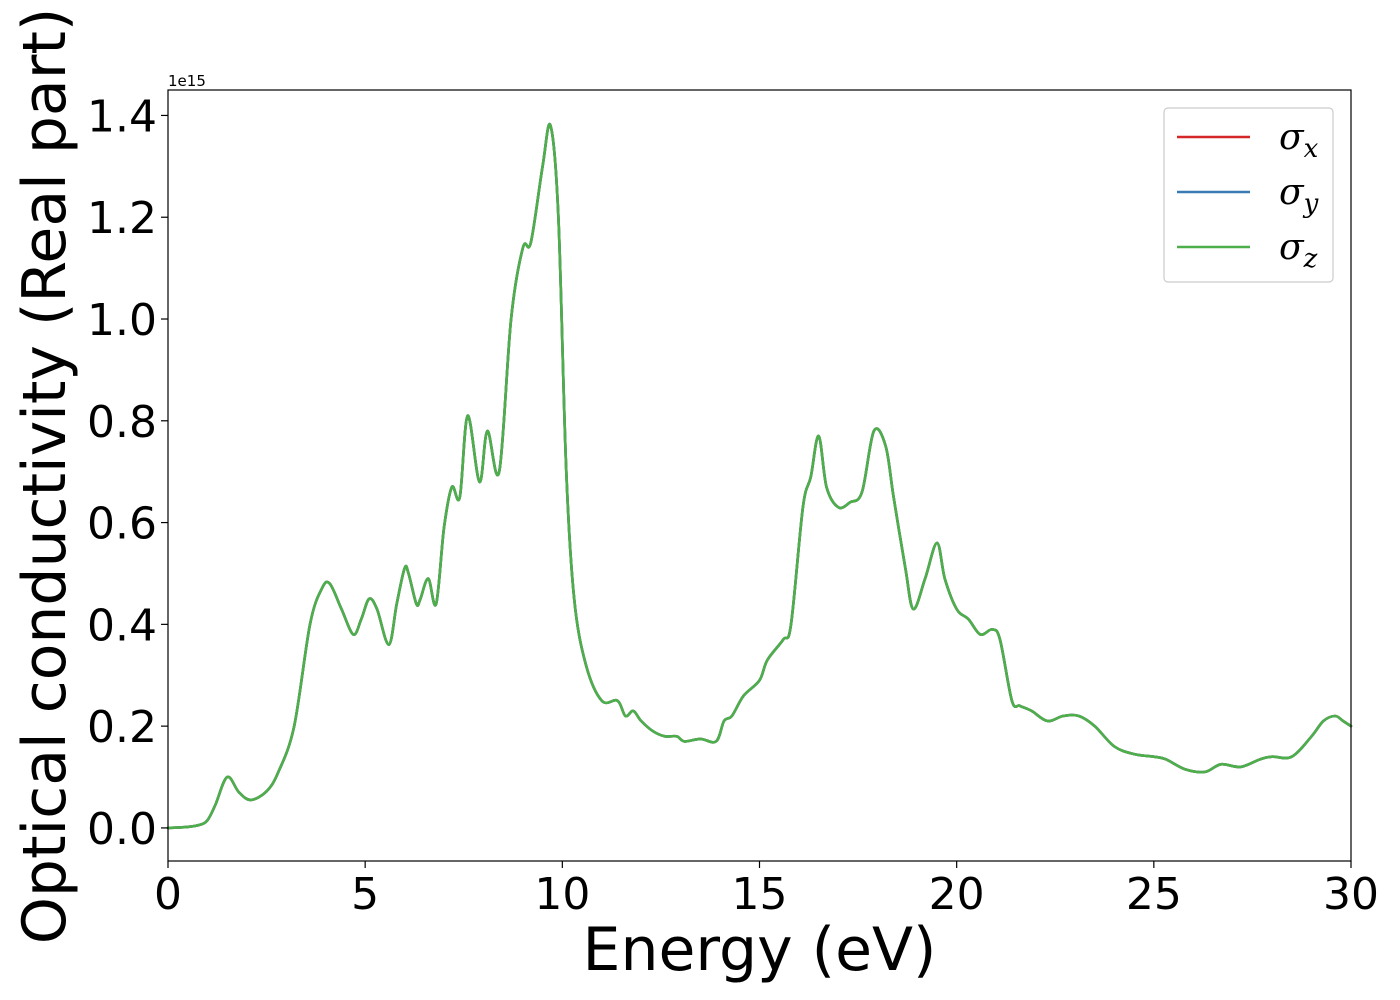 This screenshot has height=1000, width=1400. Describe the element at coordinates (1299, 195) in the screenshot. I see `legend-label-y: σy` at that location.